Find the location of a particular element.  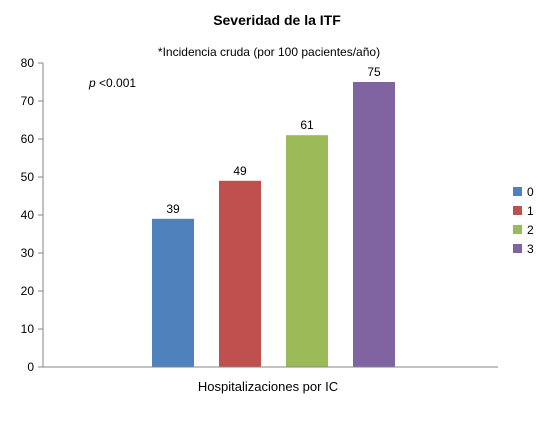

y-axis: 0 10 20 30 40 50 60 70 80 is located at coordinates (32, 215).